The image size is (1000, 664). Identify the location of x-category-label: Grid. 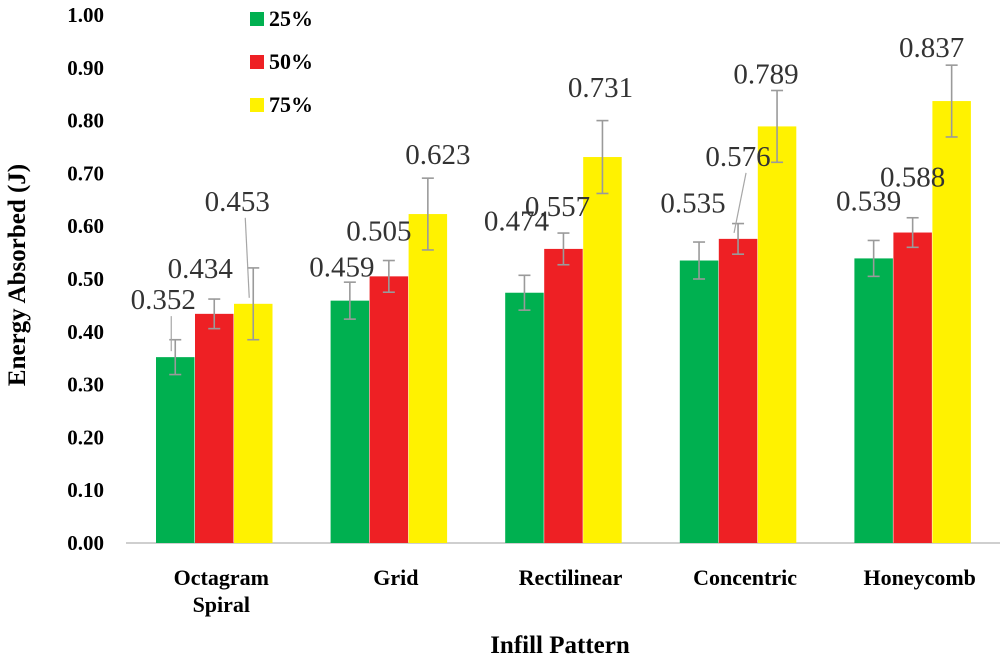
(395, 577).